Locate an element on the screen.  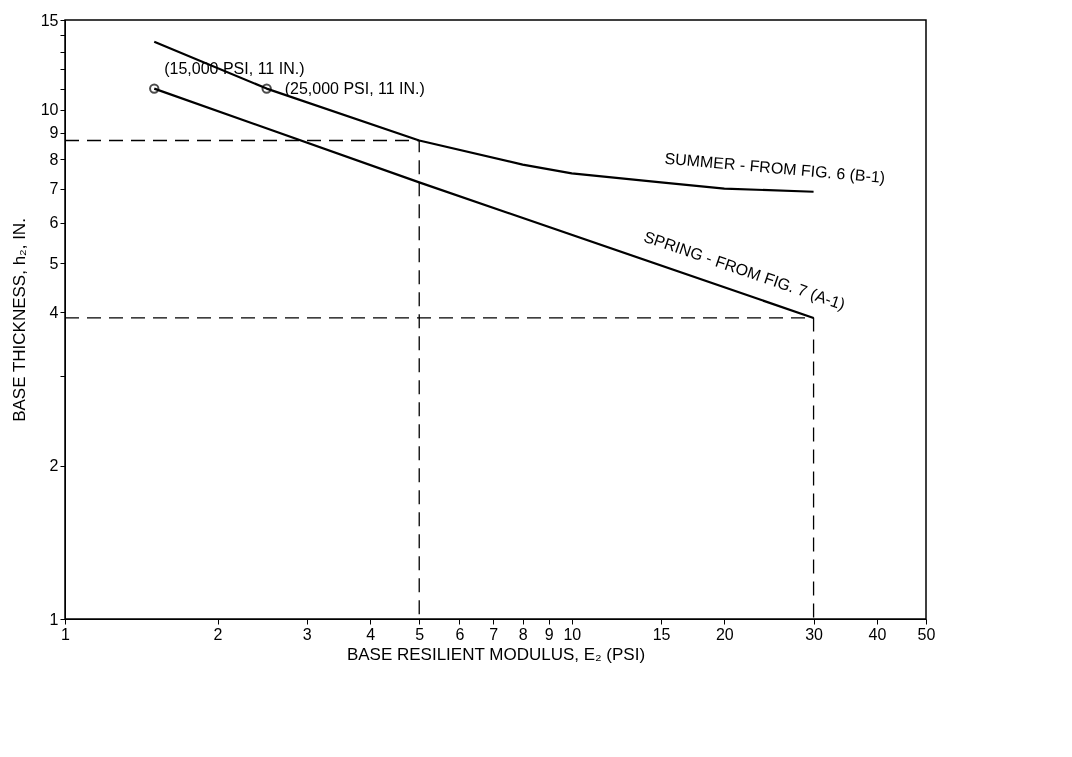
x-tick-label: 9 is located at coordinates (549, 634).